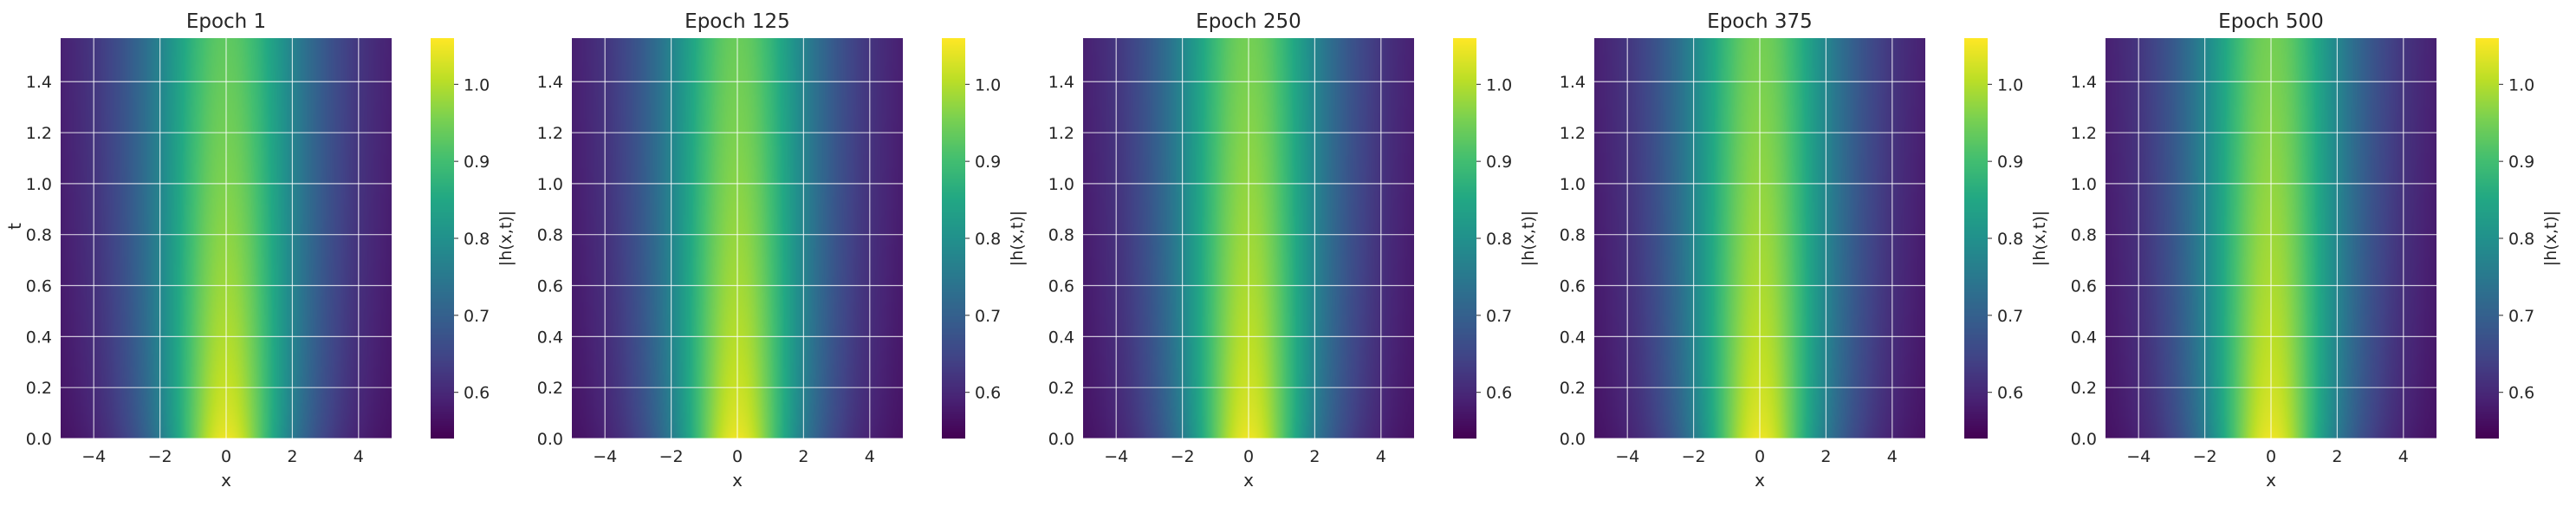 The width and height of the screenshot is (2576, 507). What do you see at coordinates (2271, 21) in the screenshot?
I see `chart-title: Epoch 500` at bounding box center [2271, 21].